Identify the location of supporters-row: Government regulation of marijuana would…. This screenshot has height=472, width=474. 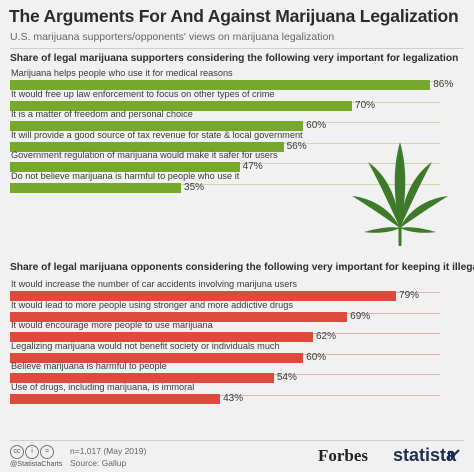
(237, 163).